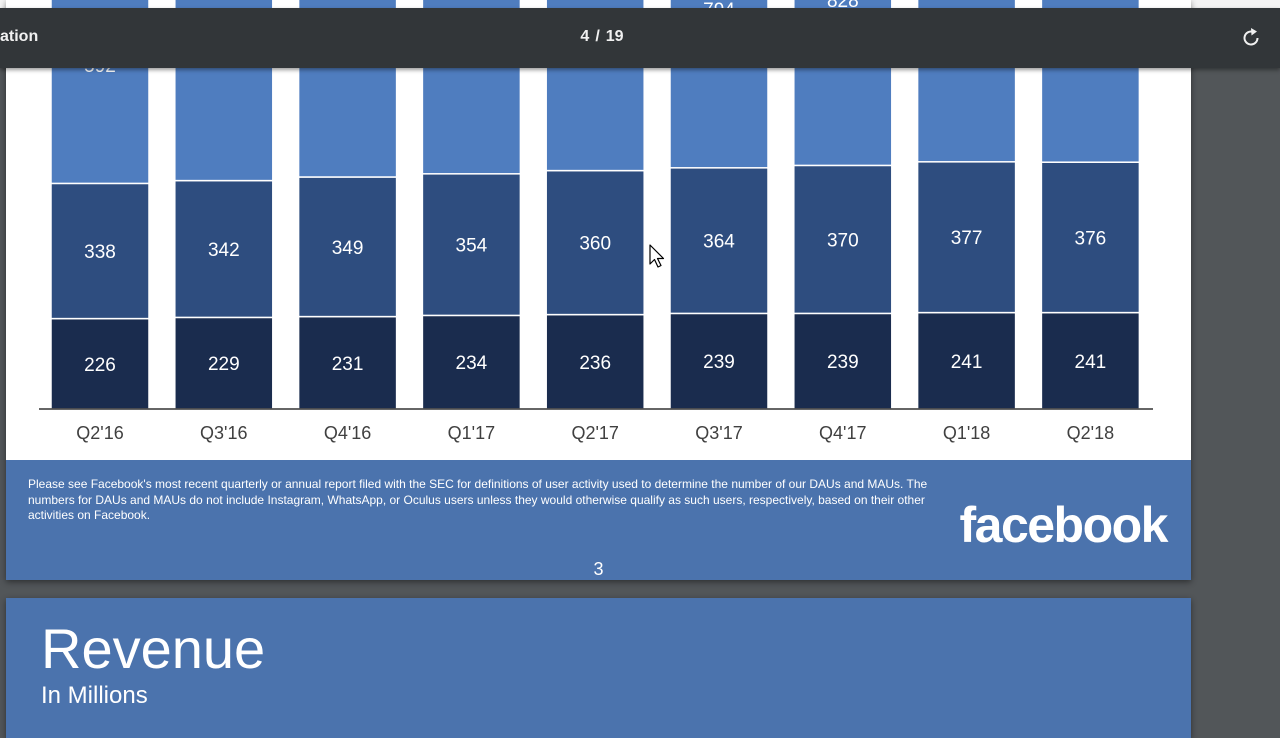 The width and height of the screenshot is (1280, 738). I want to click on slide-subtitle: In Millions, so click(94, 695).